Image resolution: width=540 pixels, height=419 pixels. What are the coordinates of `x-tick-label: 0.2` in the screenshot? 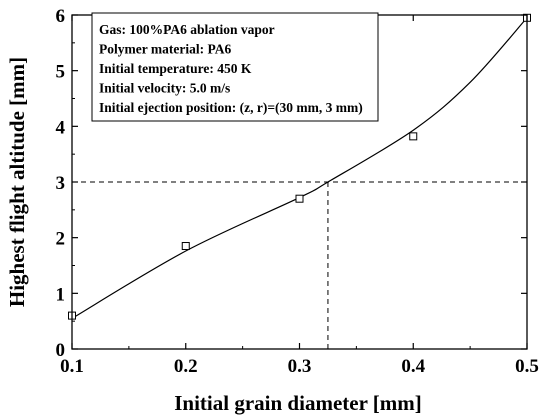 It's located at (186, 366).